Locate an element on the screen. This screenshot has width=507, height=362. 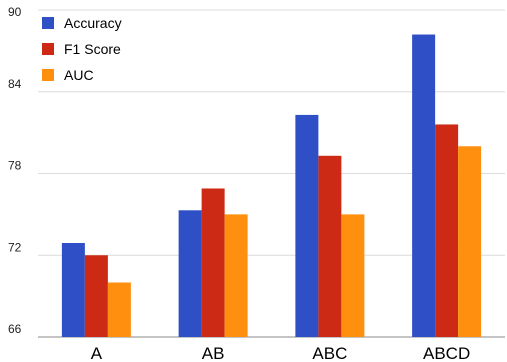
x-category-label: AB is located at coordinates (213, 353).